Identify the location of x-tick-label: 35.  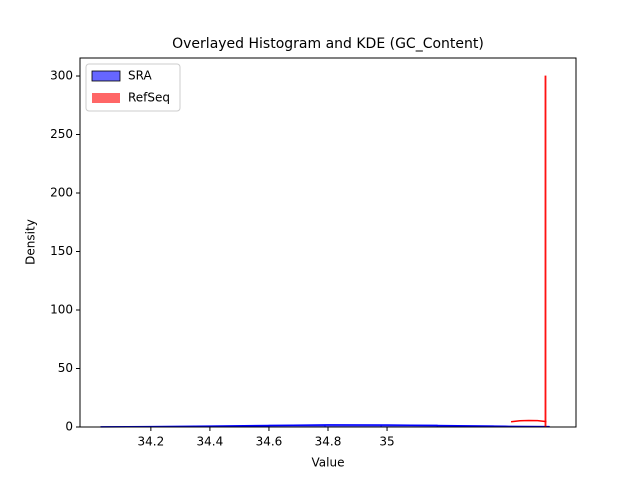
(386, 442).